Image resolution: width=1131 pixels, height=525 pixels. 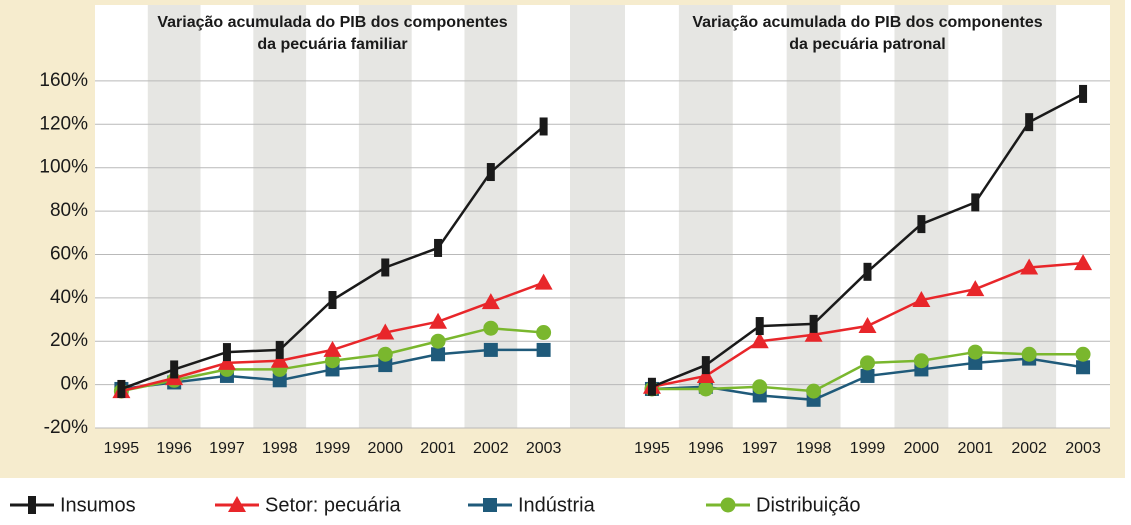 What do you see at coordinates (63, 80) in the screenshot?
I see `y-tick-label: 160%` at bounding box center [63, 80].